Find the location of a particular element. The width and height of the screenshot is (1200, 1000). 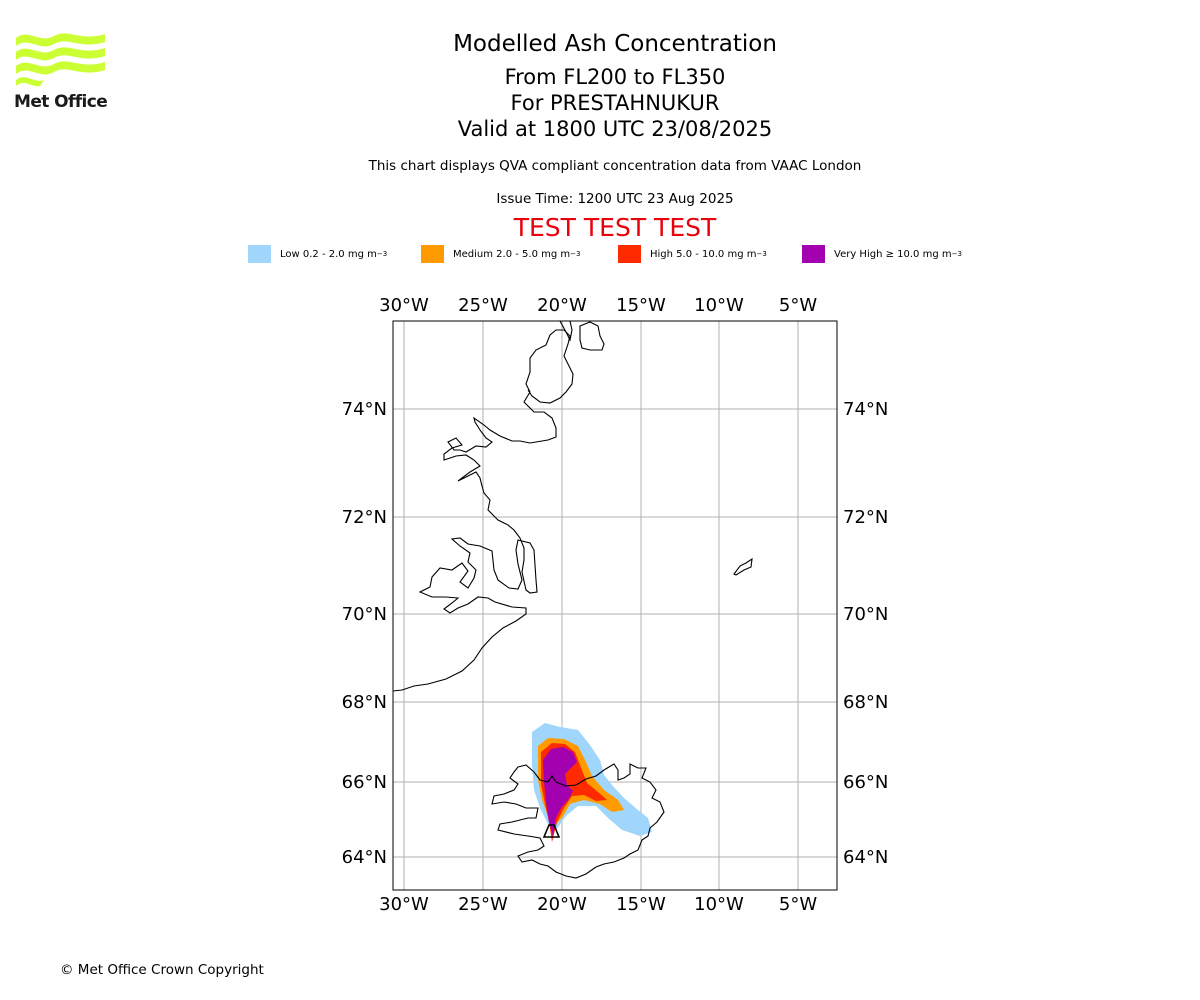

lat-label-left: 68°N is located at coordinates (364, 702).